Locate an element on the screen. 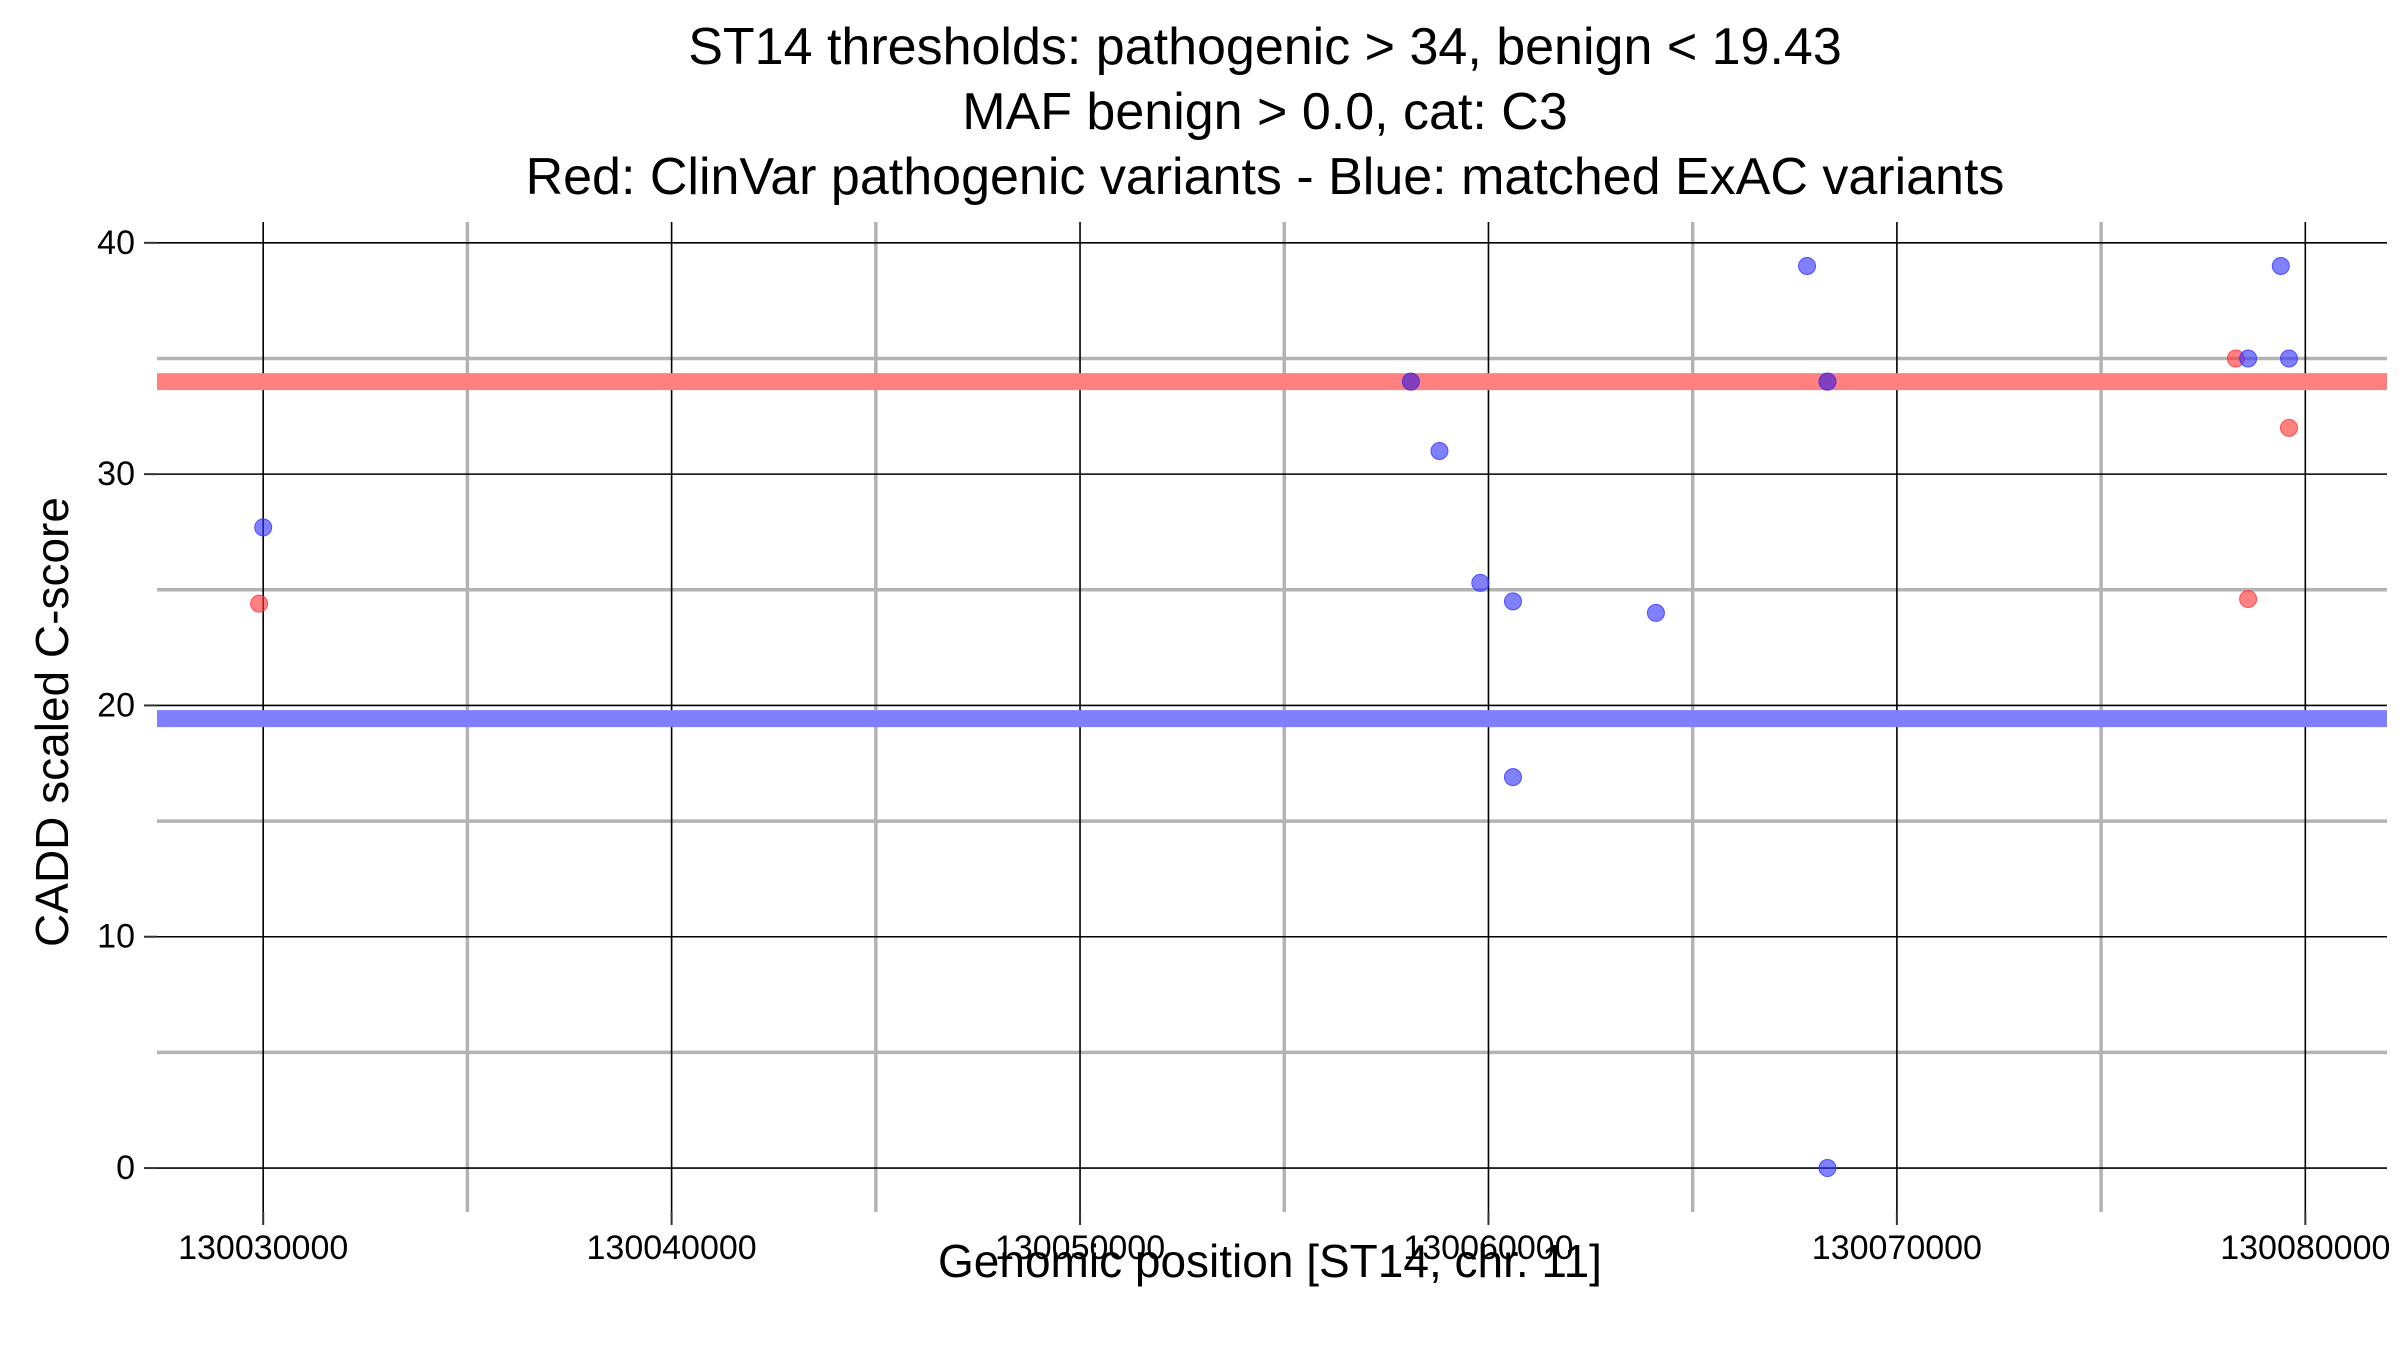  x-tick-label: 130040000 is located at coordinates (672, 1248).